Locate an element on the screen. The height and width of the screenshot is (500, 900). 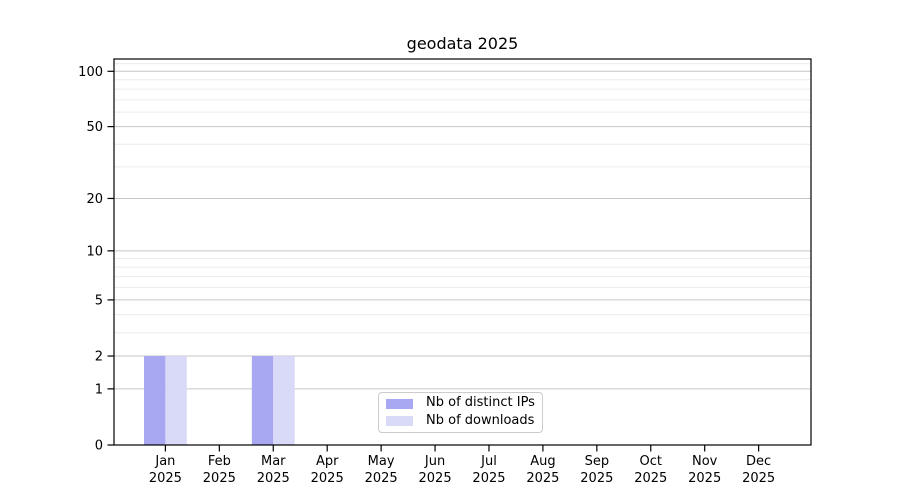
y-tick-label: 20 is located at coordinates (94, 199).